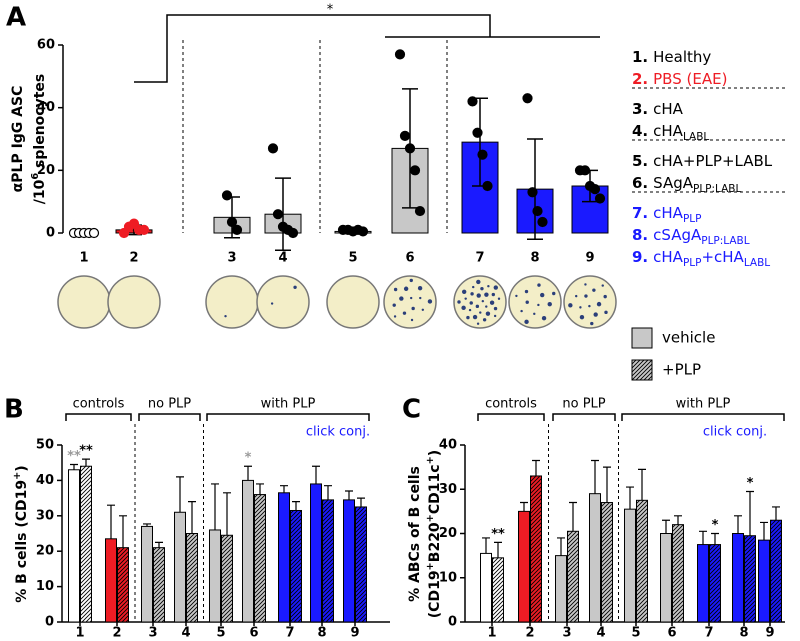 The image size is (800, 641). Describe the element at coordinates (17, 476) in the screenshot. I see `text-segment: +` at that location.